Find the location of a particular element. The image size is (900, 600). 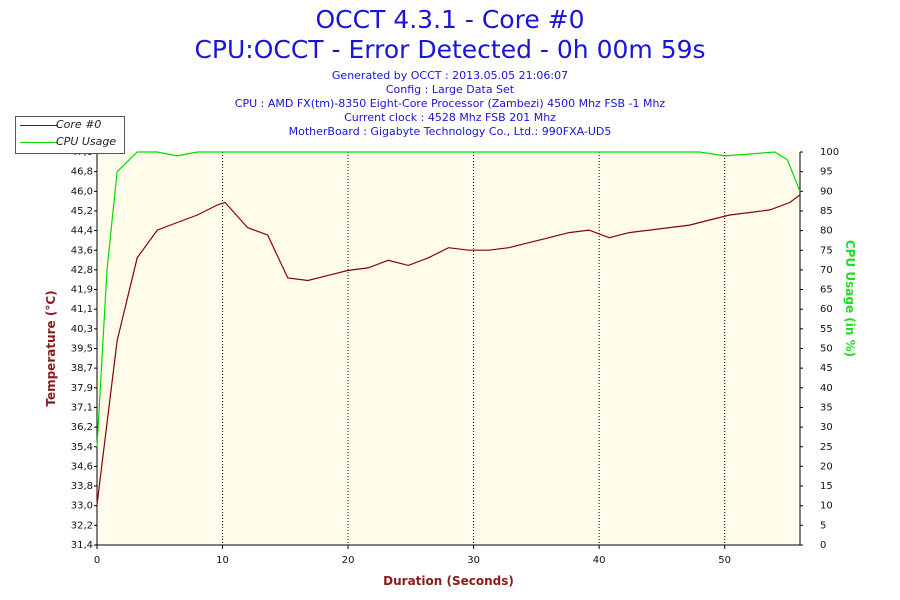

y-right-tick-label: 80 is located at coordinates (826, 231).